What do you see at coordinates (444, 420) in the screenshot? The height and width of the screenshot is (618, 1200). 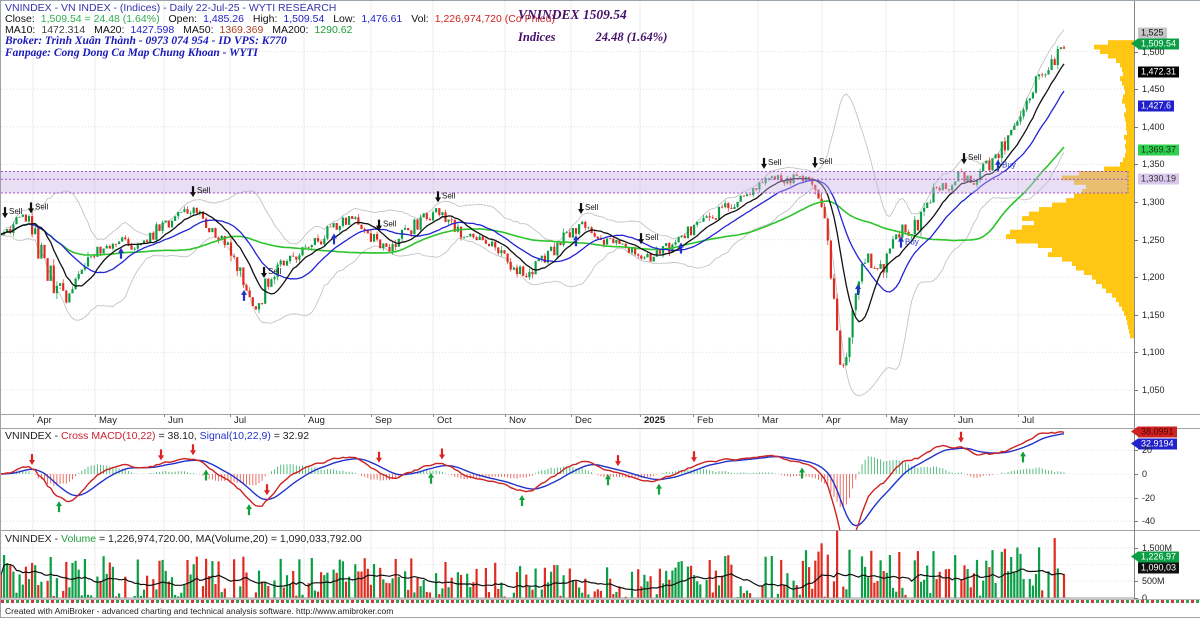 I see `x-axis-month-label: Oct` at bounding box center [444, 420].